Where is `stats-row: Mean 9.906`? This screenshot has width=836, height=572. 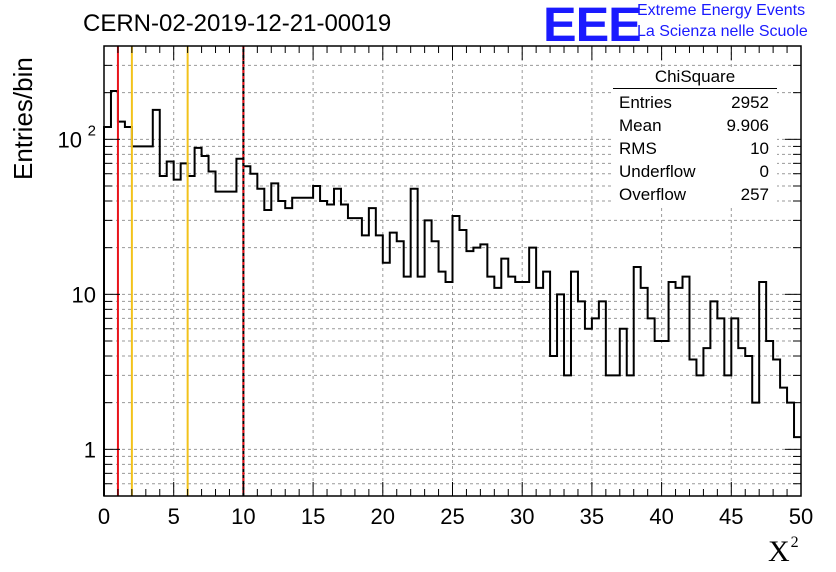
stats-row: Mean 9.906 is located at coordinates (695, 125).